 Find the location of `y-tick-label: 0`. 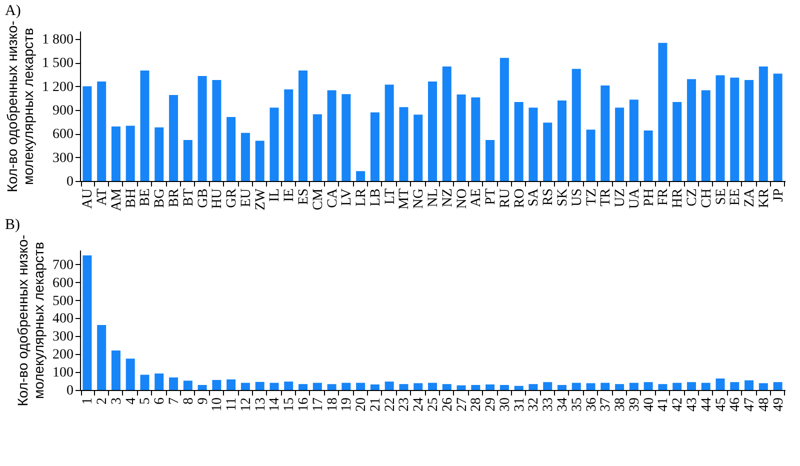

y-tick-label: 0 is located at coordinates (70, 182).